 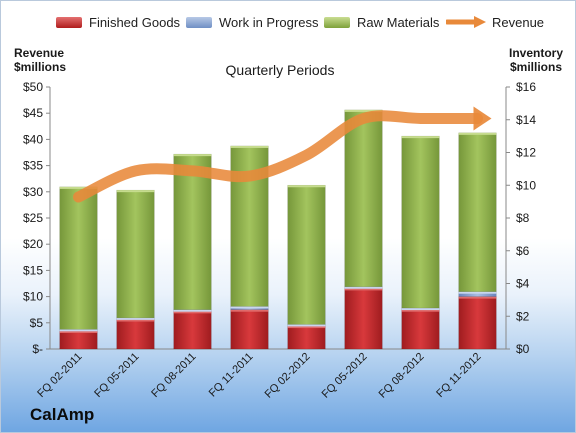 What do you see at coordinates (482, 118) in the screenshot?
I see `revenue-arrowhead` at bounding box center [482, 118].